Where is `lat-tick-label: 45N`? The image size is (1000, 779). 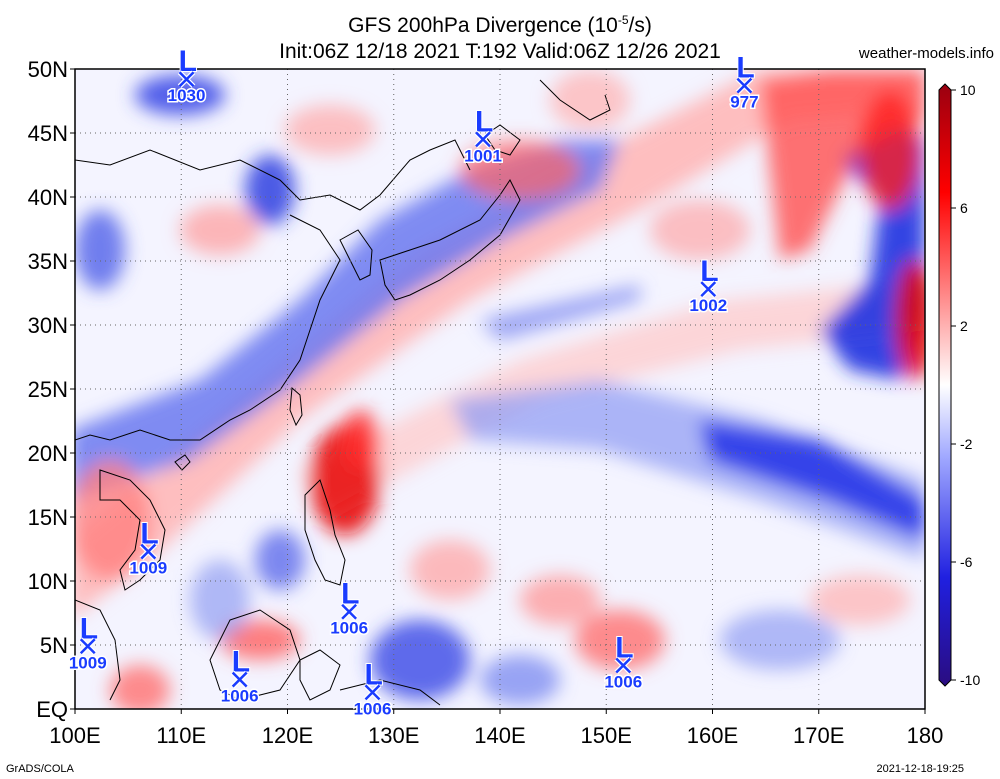
lat-tick-label: 45N is located at coordinates (48, 133).